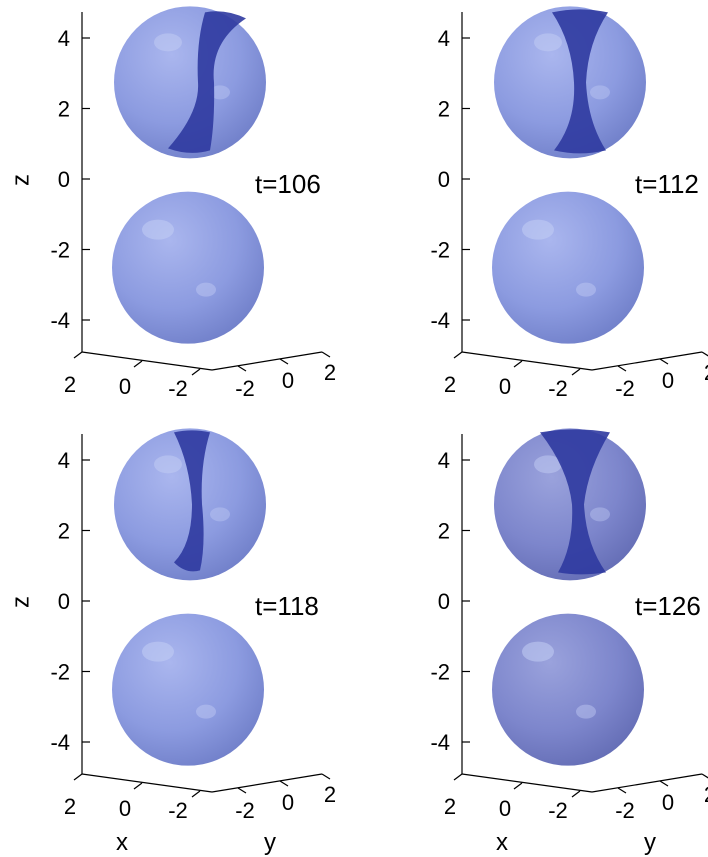 This screenshot has width=708, height=857. What do you see at coordinates (667, 184) in the screenshot?
I see `time-label: t=112` at bounding box center [667, 184].